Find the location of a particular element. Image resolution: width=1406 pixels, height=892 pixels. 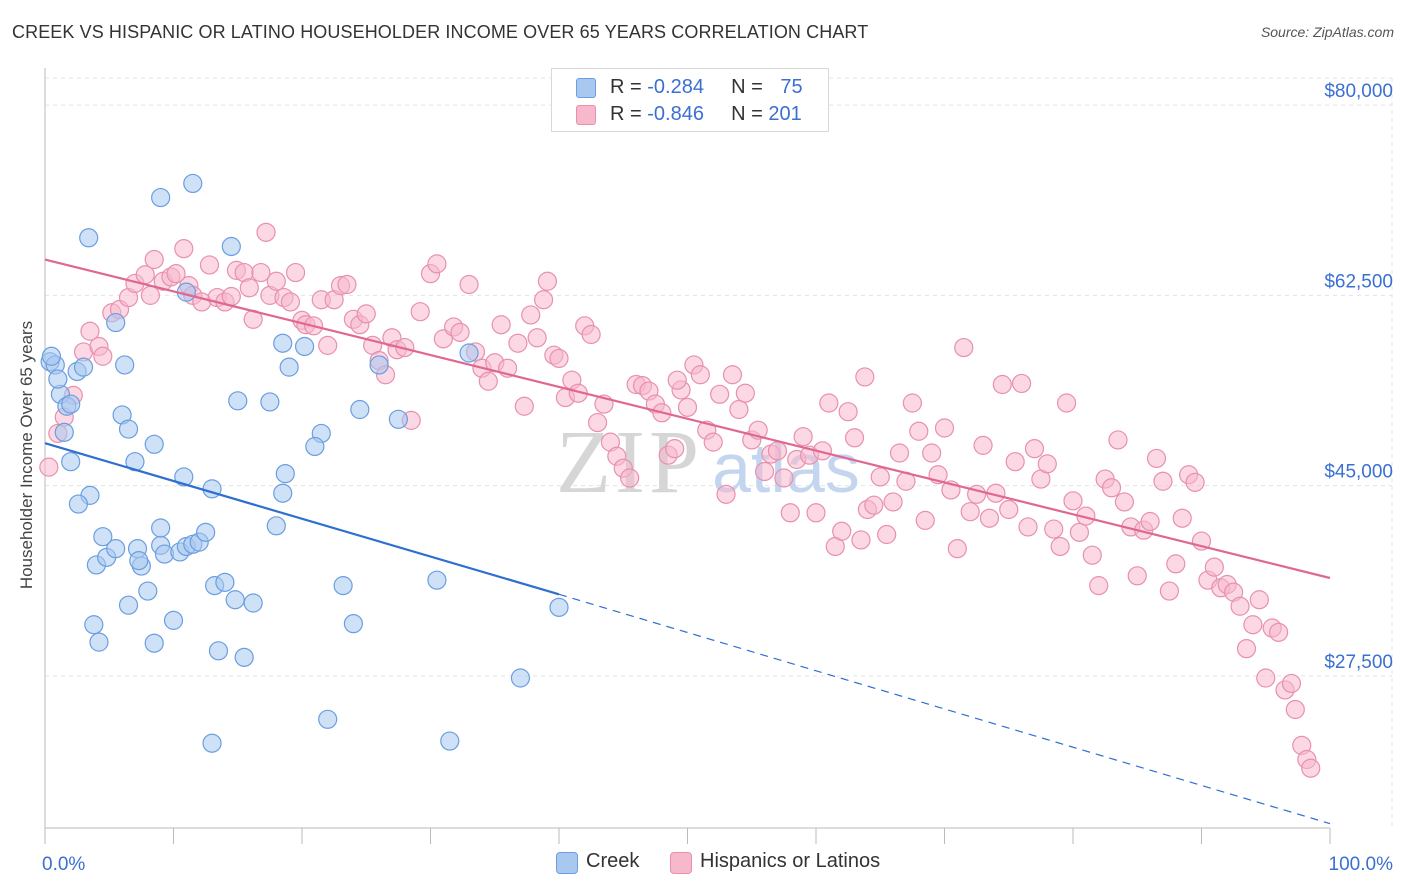

legend-r-label: R = is located at coordinates (629, 87).